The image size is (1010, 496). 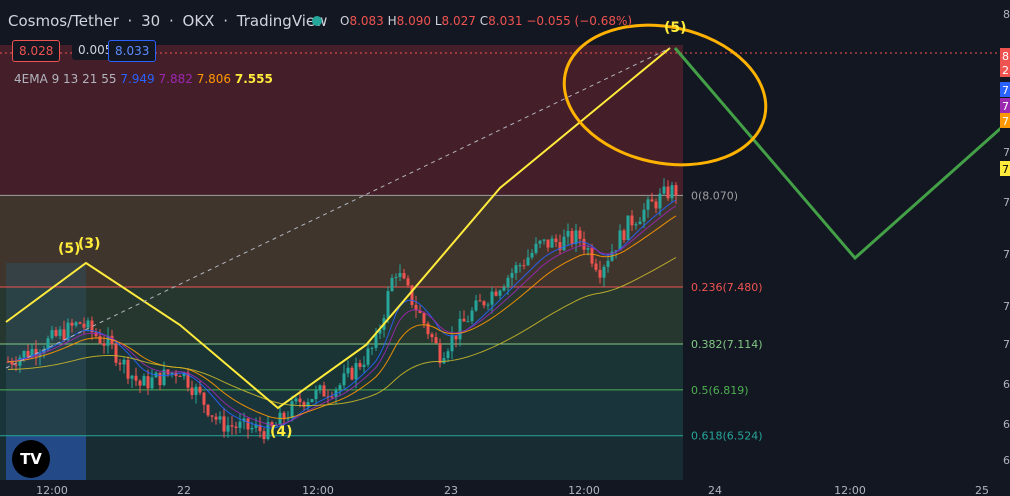 I want to click on ema-legend: 4EMA 9 13 21 55 7.949 7.882 7.806 7.555, so click(x=143, y=79).